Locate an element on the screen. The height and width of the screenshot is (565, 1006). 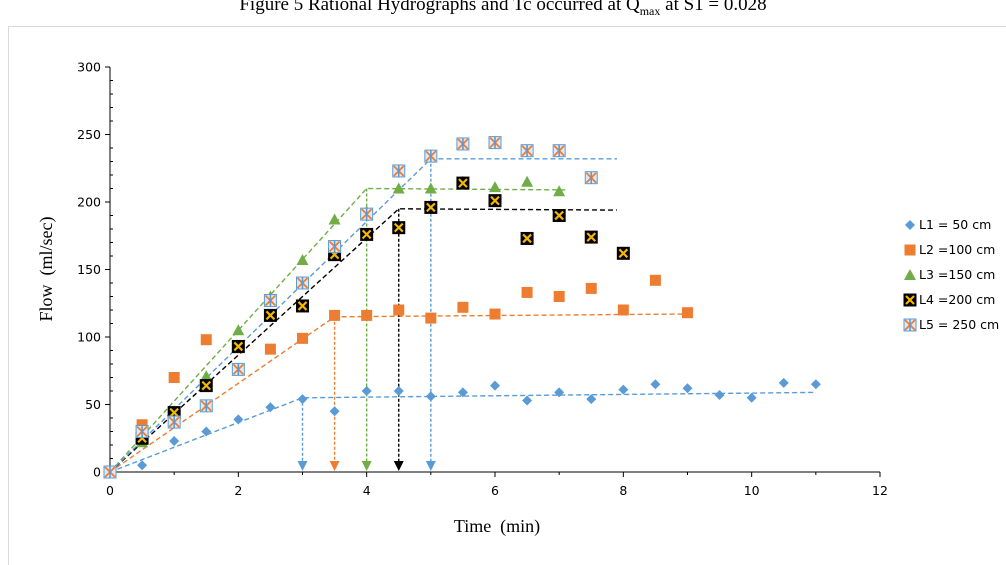
page-title-subscript: max is located at coordinates (650, 10).